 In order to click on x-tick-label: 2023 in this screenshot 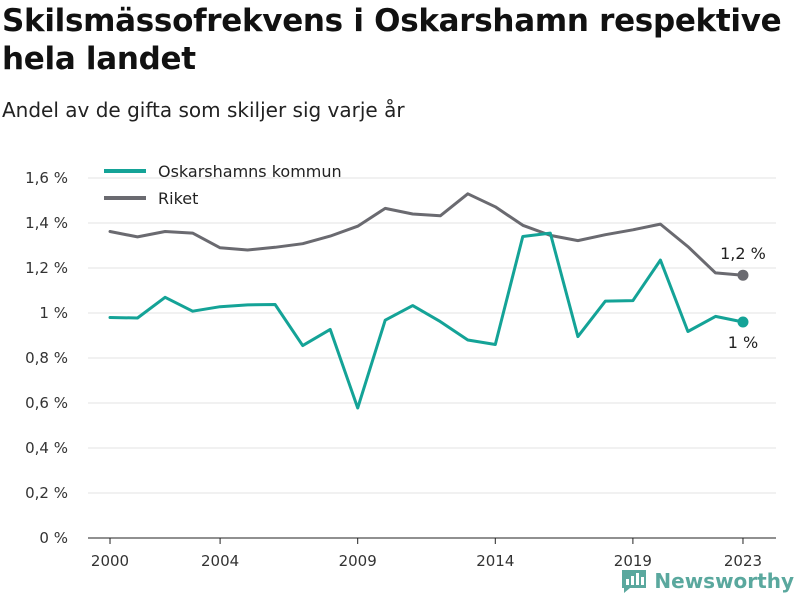, I will do `click(743, 561)`.